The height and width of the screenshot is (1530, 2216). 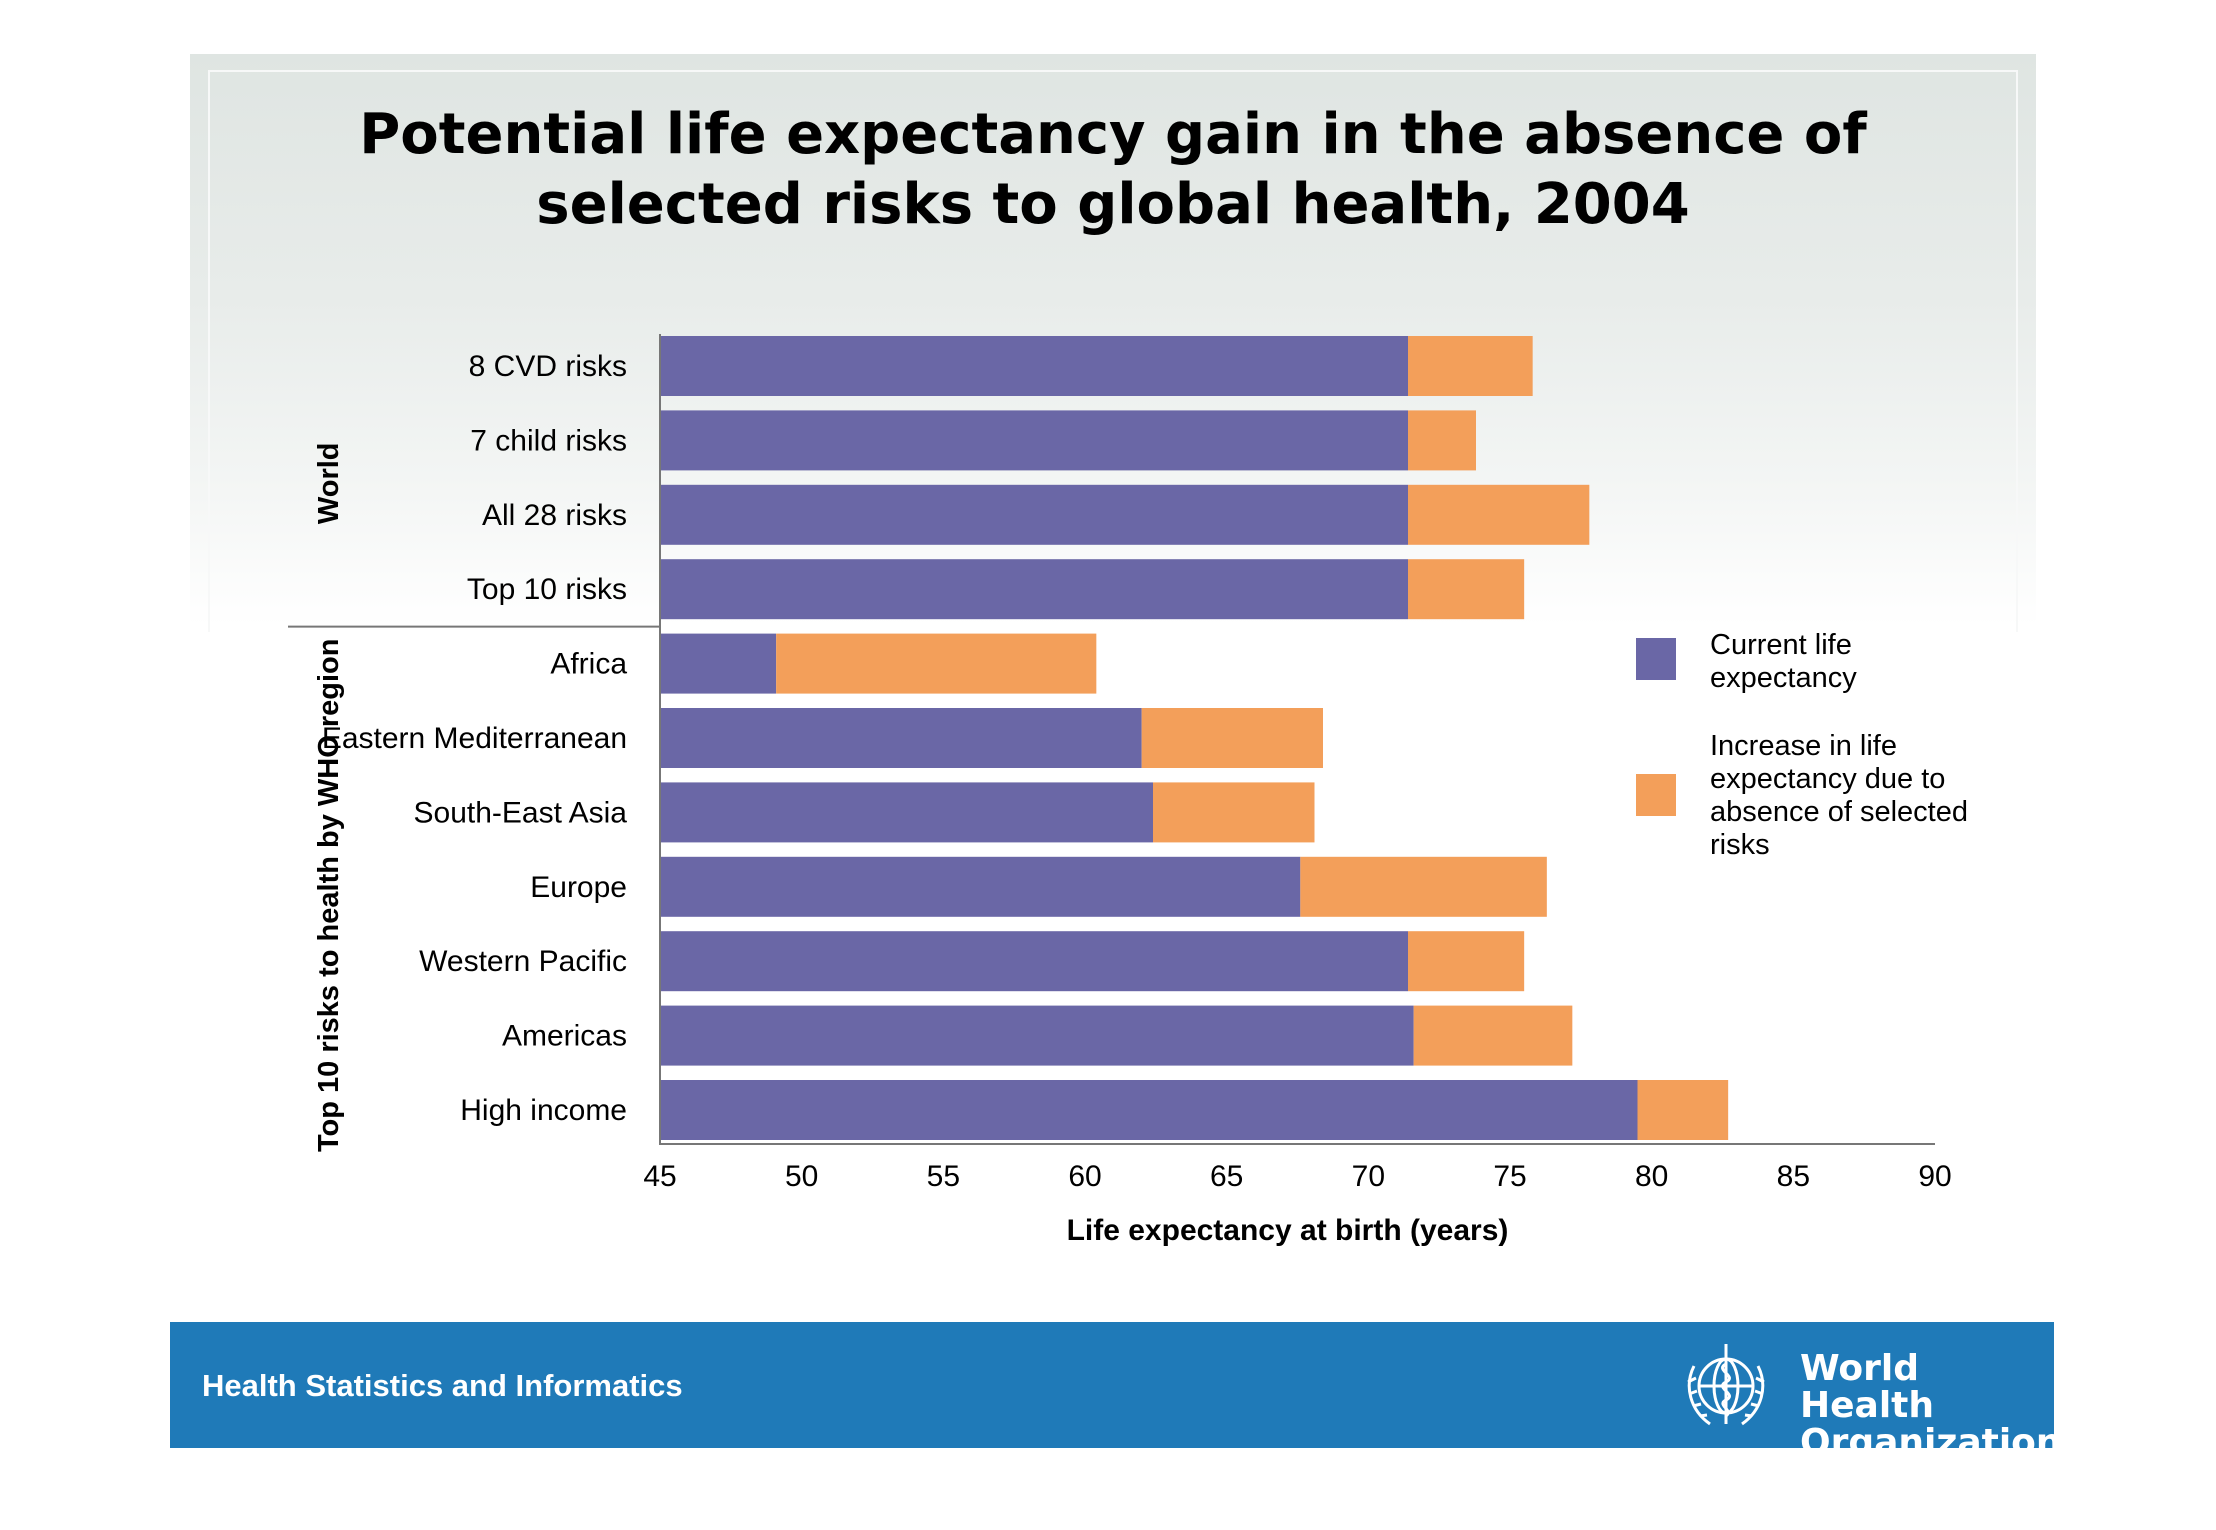 What do you see at coordinates (1740, 845) in the screenshot?
I see `legend-increase-line-3: risks` at bounding box center [1740, 845].